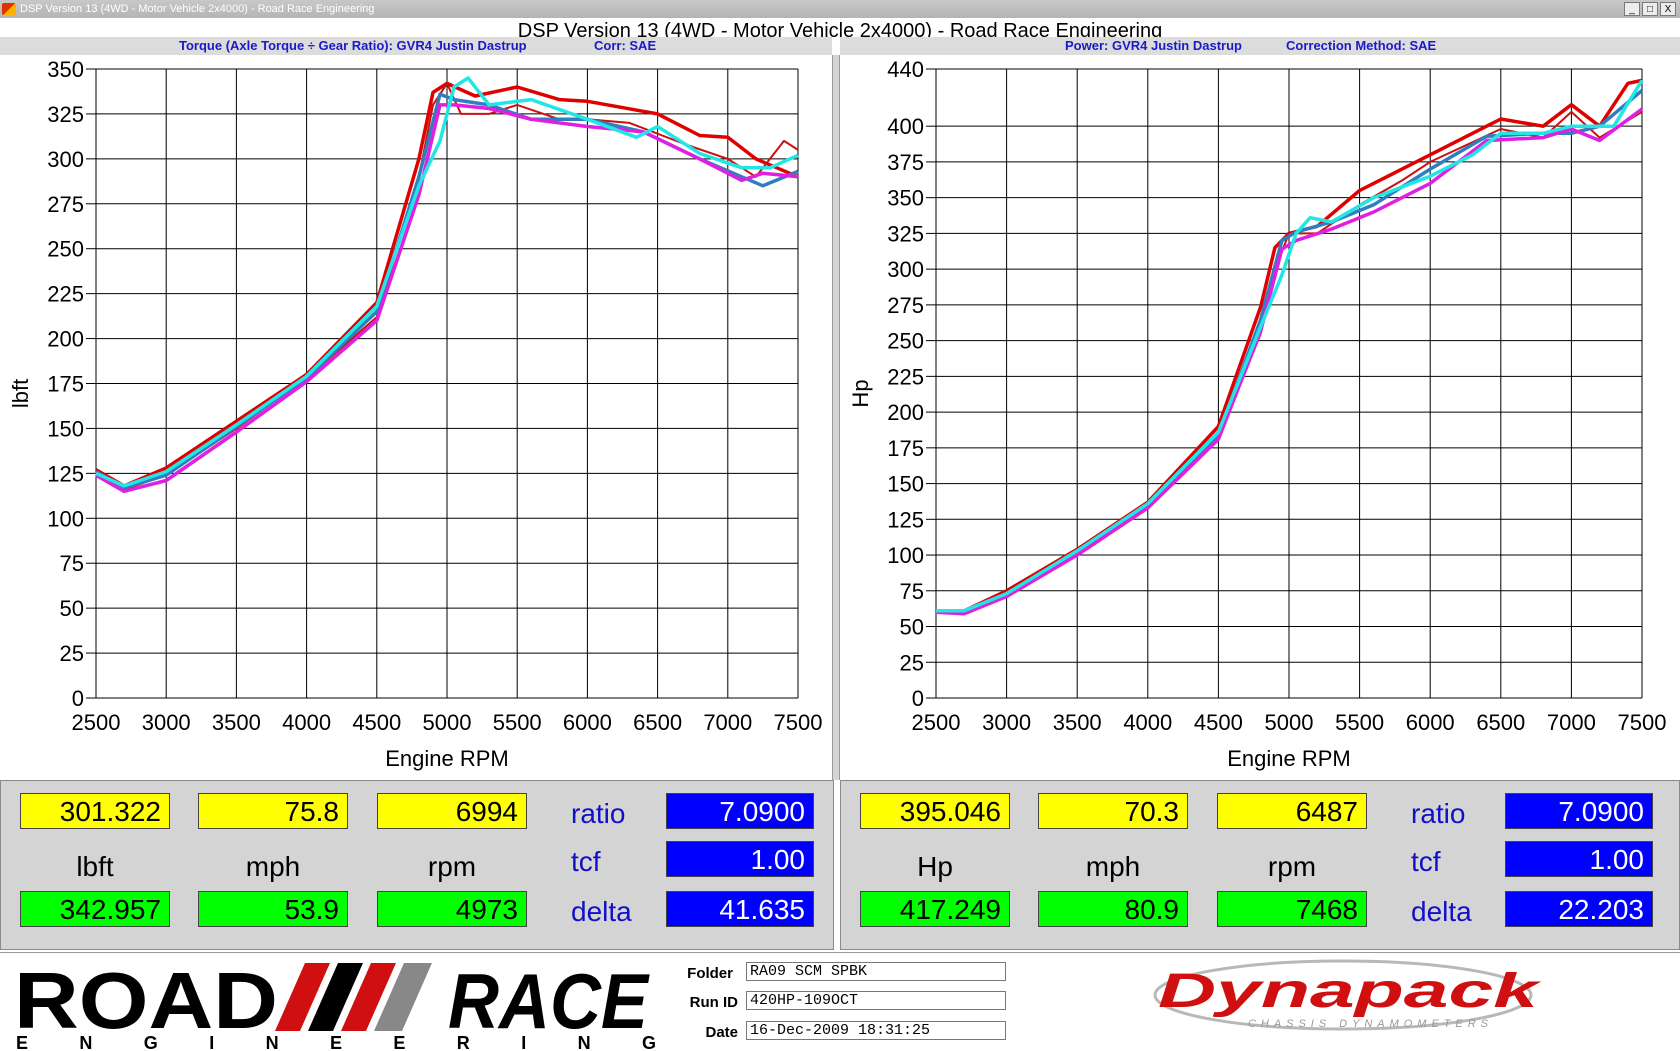 This screenshot has width=1680, height=1051. What do you see at coordinates (146, 1000) in the screenshot?
I see `logo-road-text: ROAD` at bounding box center [146, 1000].